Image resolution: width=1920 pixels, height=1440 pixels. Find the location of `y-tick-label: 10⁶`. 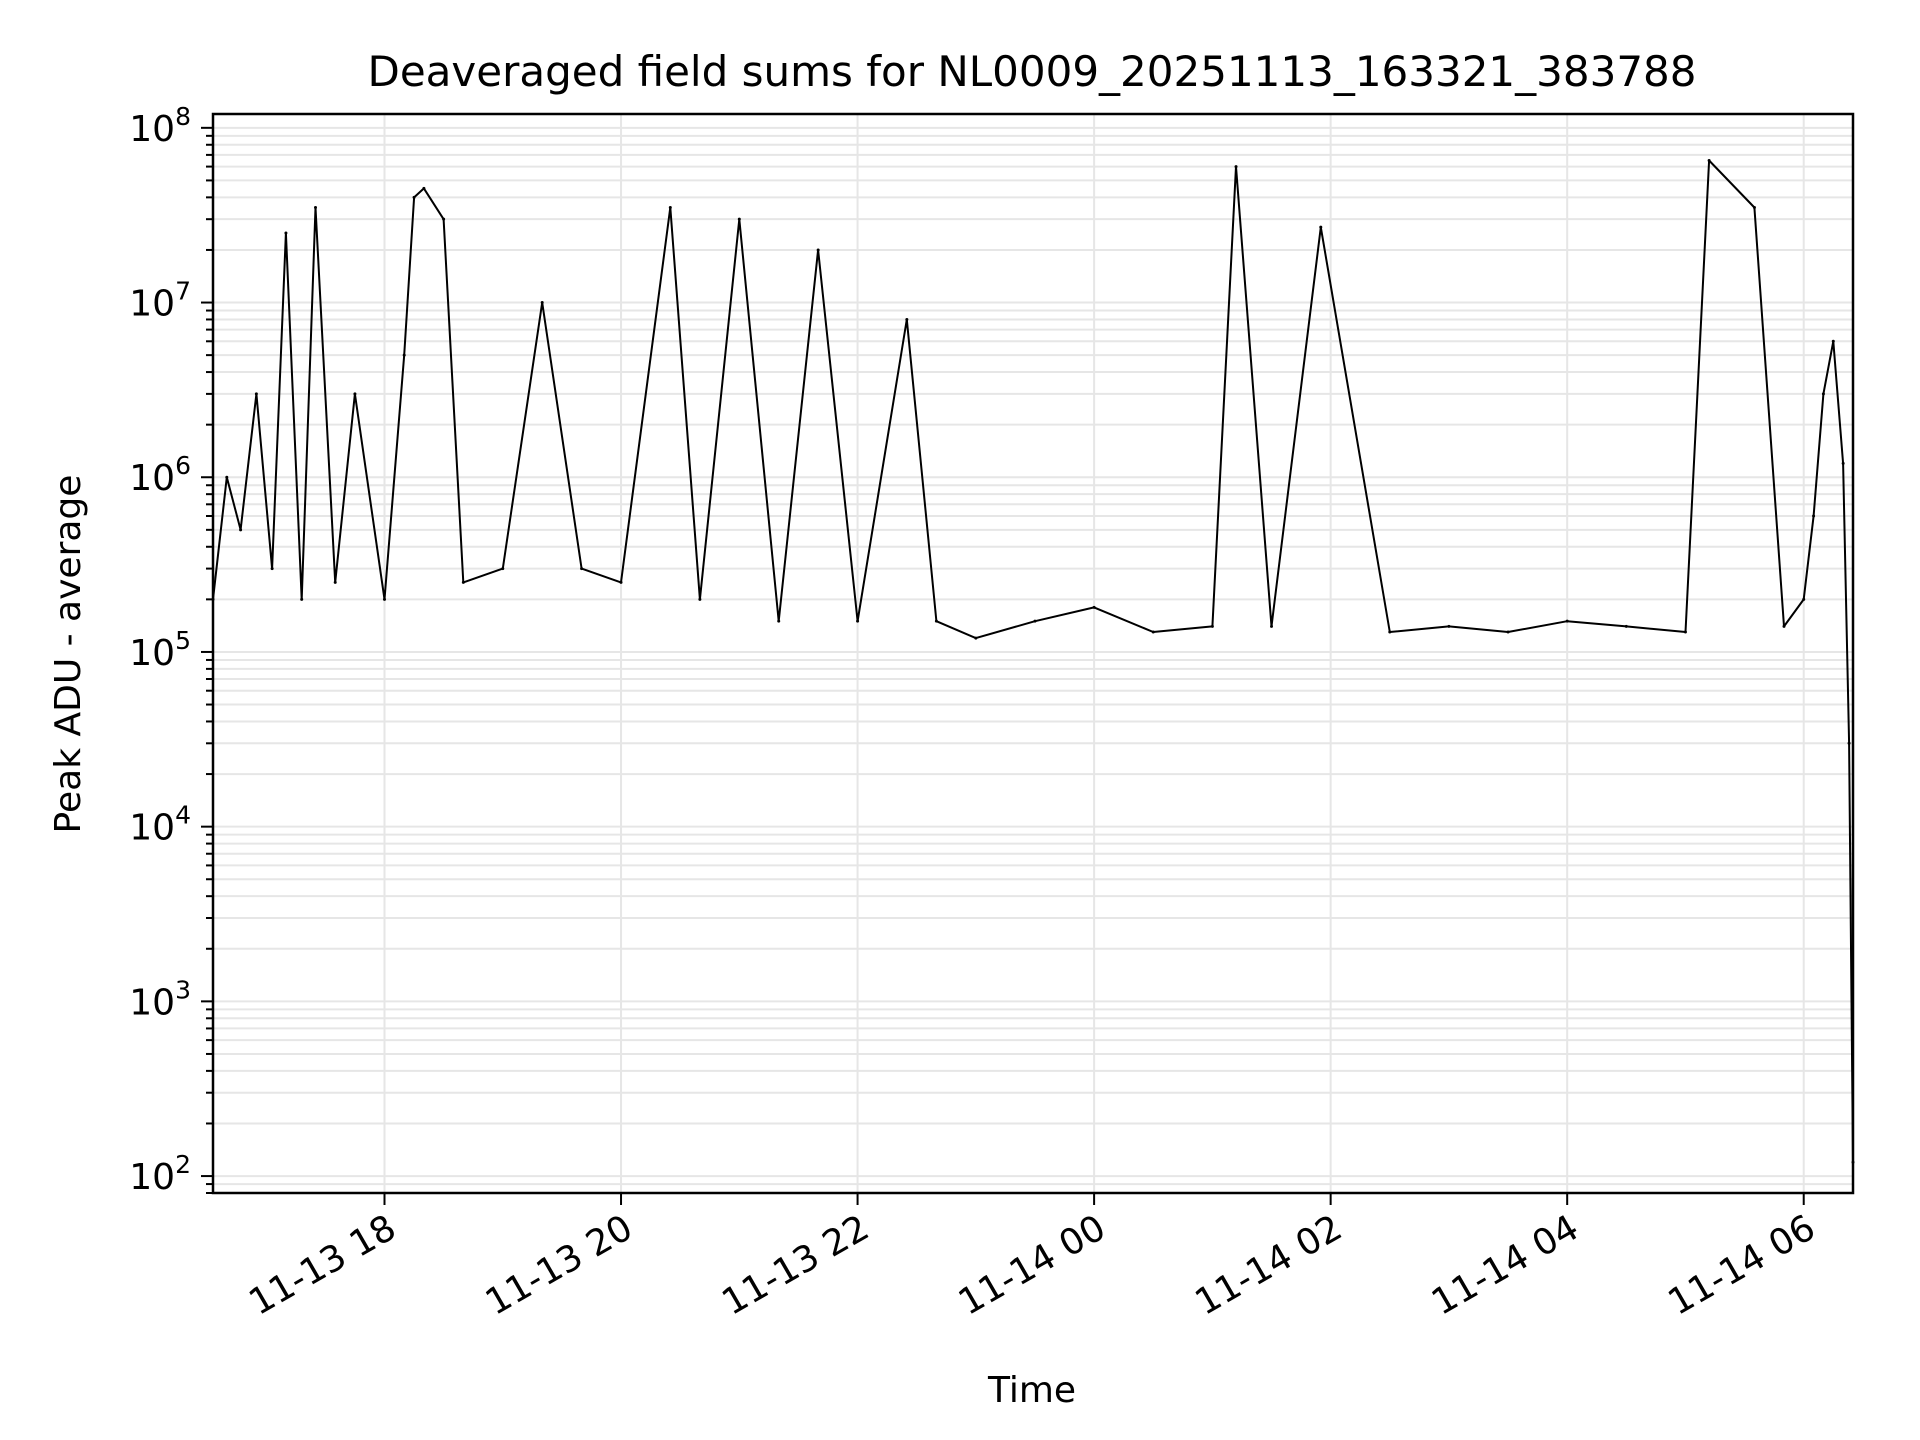

y-tick-label: 10⁶ is located at coordinates (160, 475).